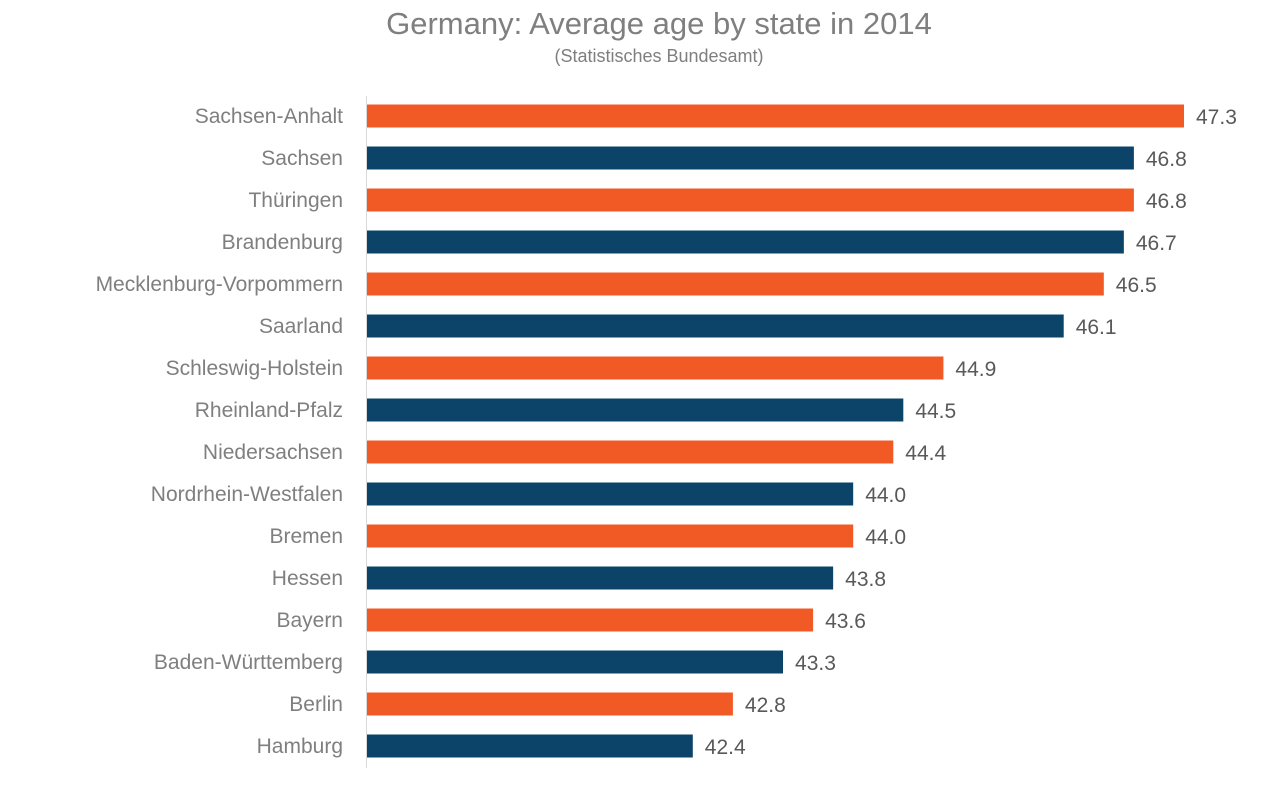 The image size is (1288, 785). Describe the element at coordinates (269, 410) in the screenshot. I see `category-label: Rheinland-Pfalz` at that location.